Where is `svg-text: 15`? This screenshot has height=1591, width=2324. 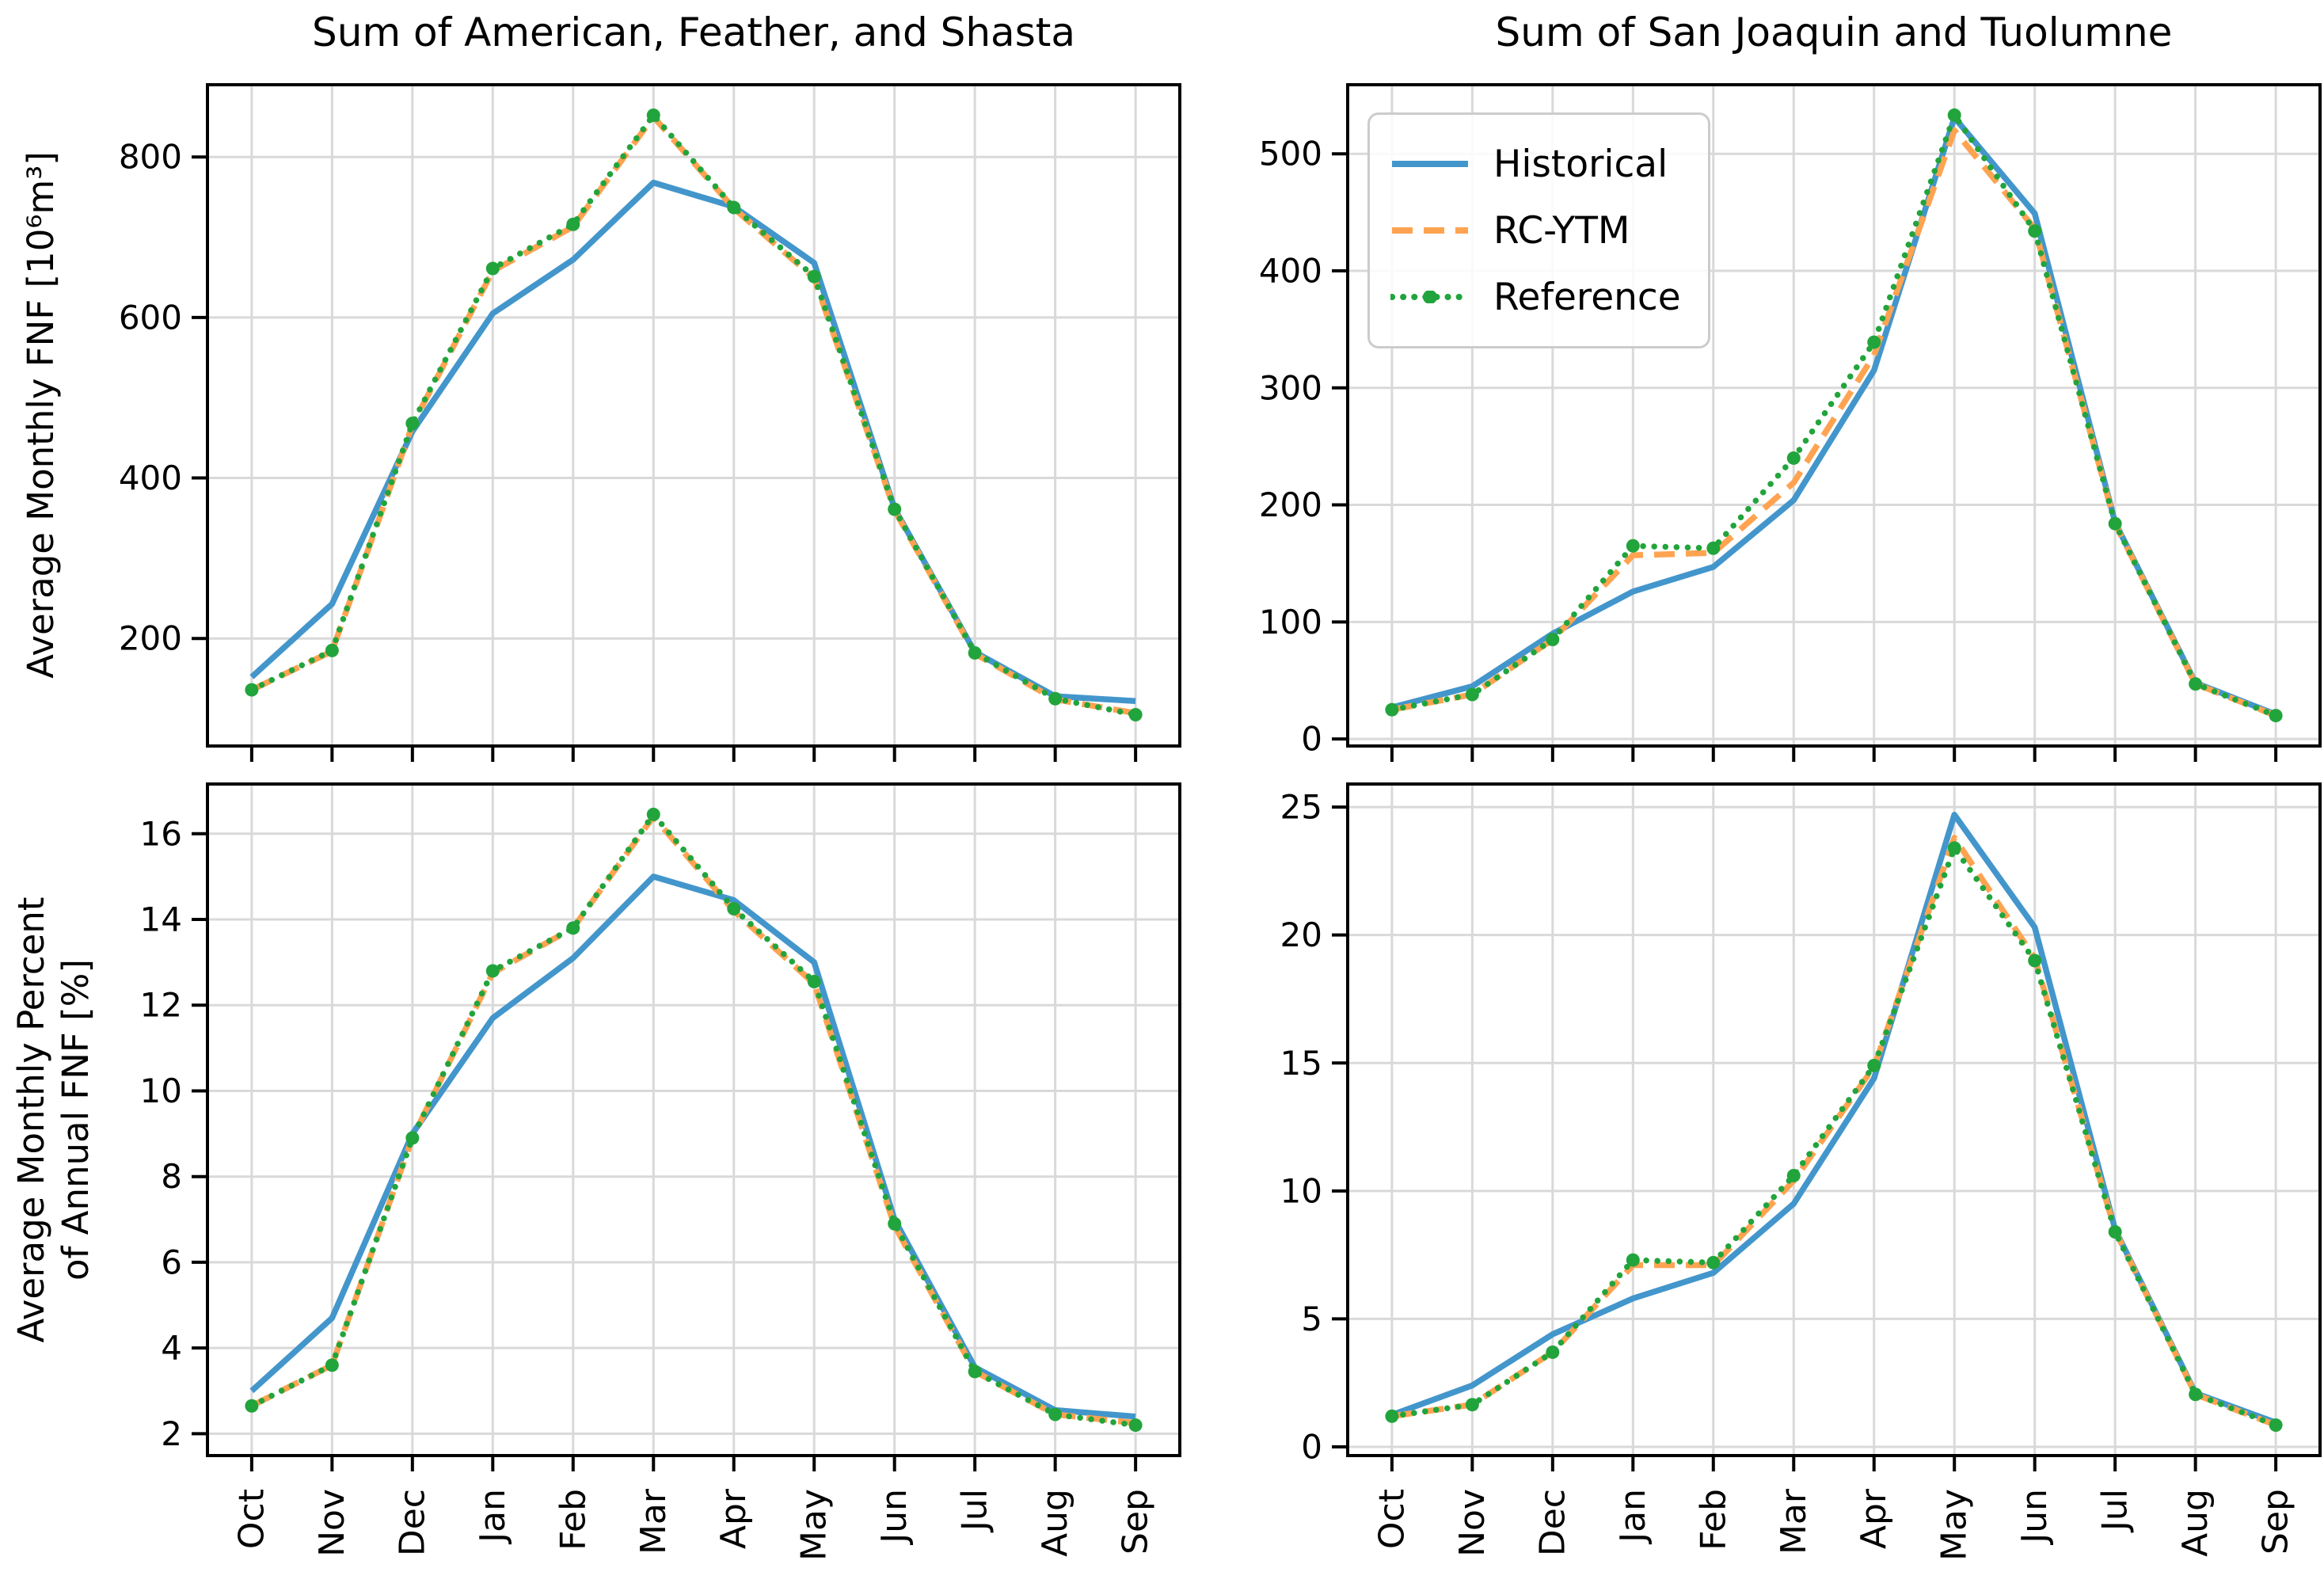
svg-text: 15 is located at coordinates (1301, 1063).